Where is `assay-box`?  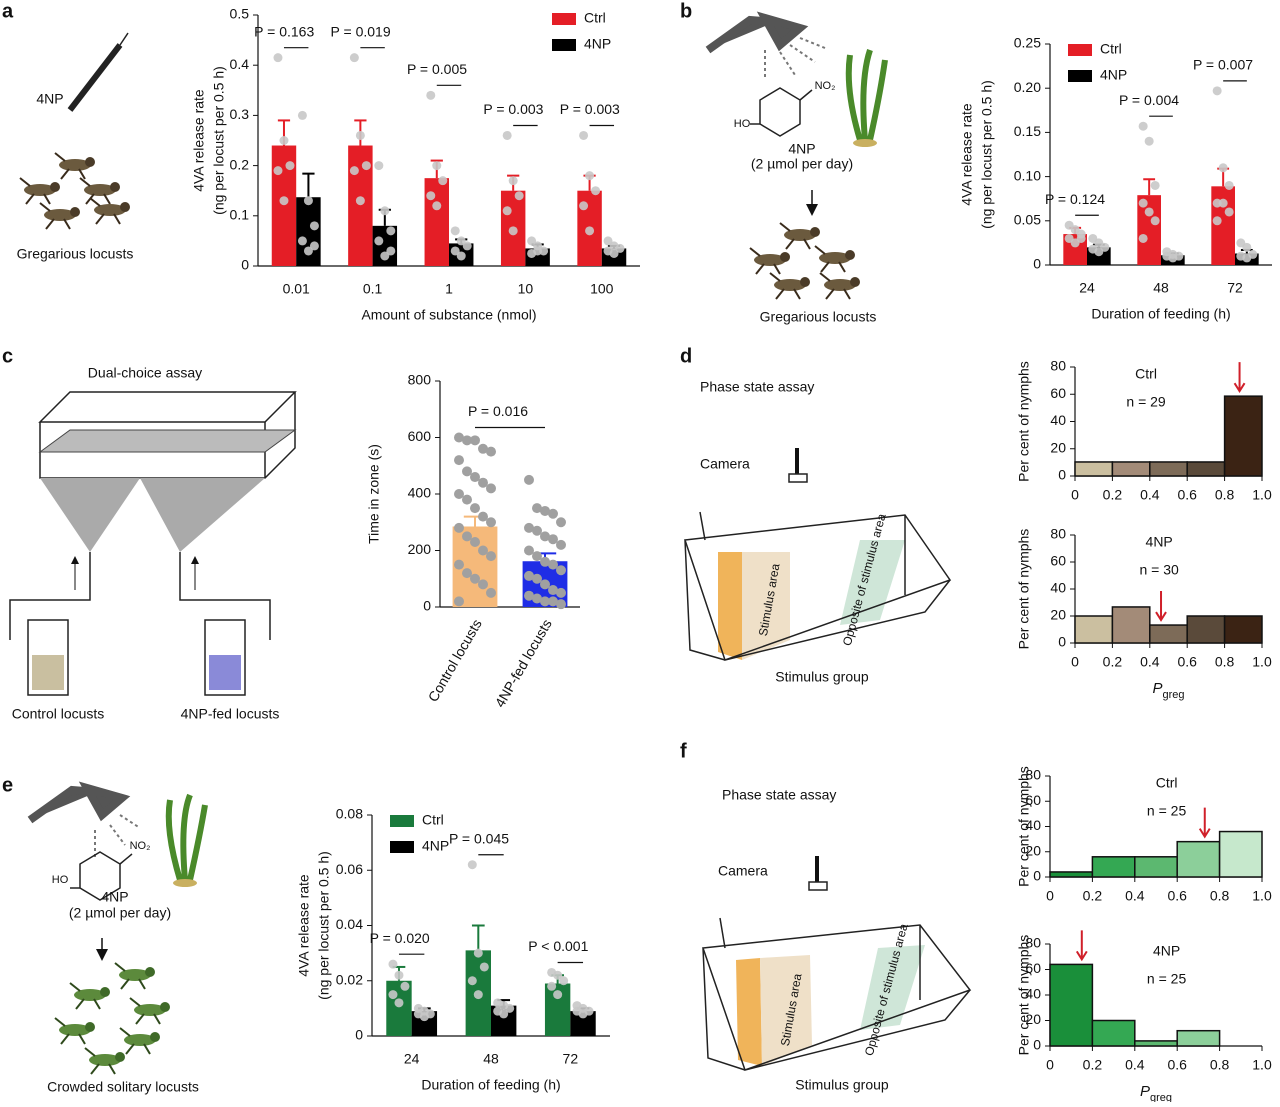 assay-box is located at coordinates (153, 543).